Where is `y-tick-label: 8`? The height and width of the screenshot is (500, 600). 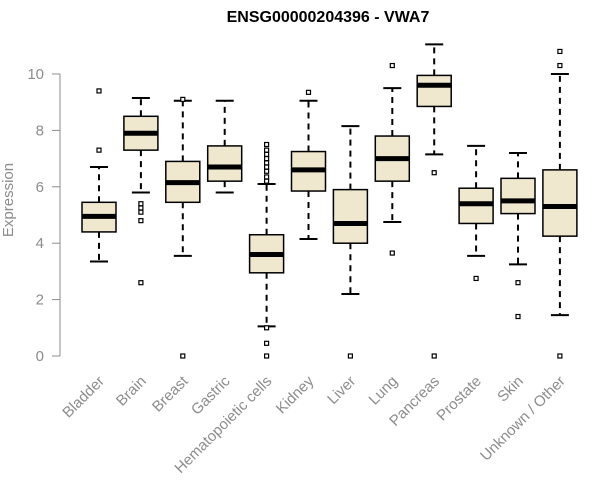
y-tick-label: 8 is located at coordinates (40, 130).